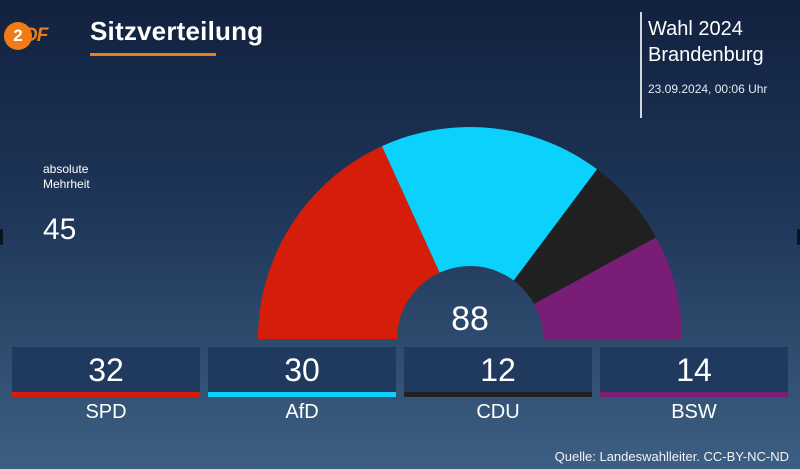 This screenshot has width=800, height=469. Describe the element at coordinates (66, 184) in the screenshot. I see `majority-label-line2: Mehrheit` at that location.